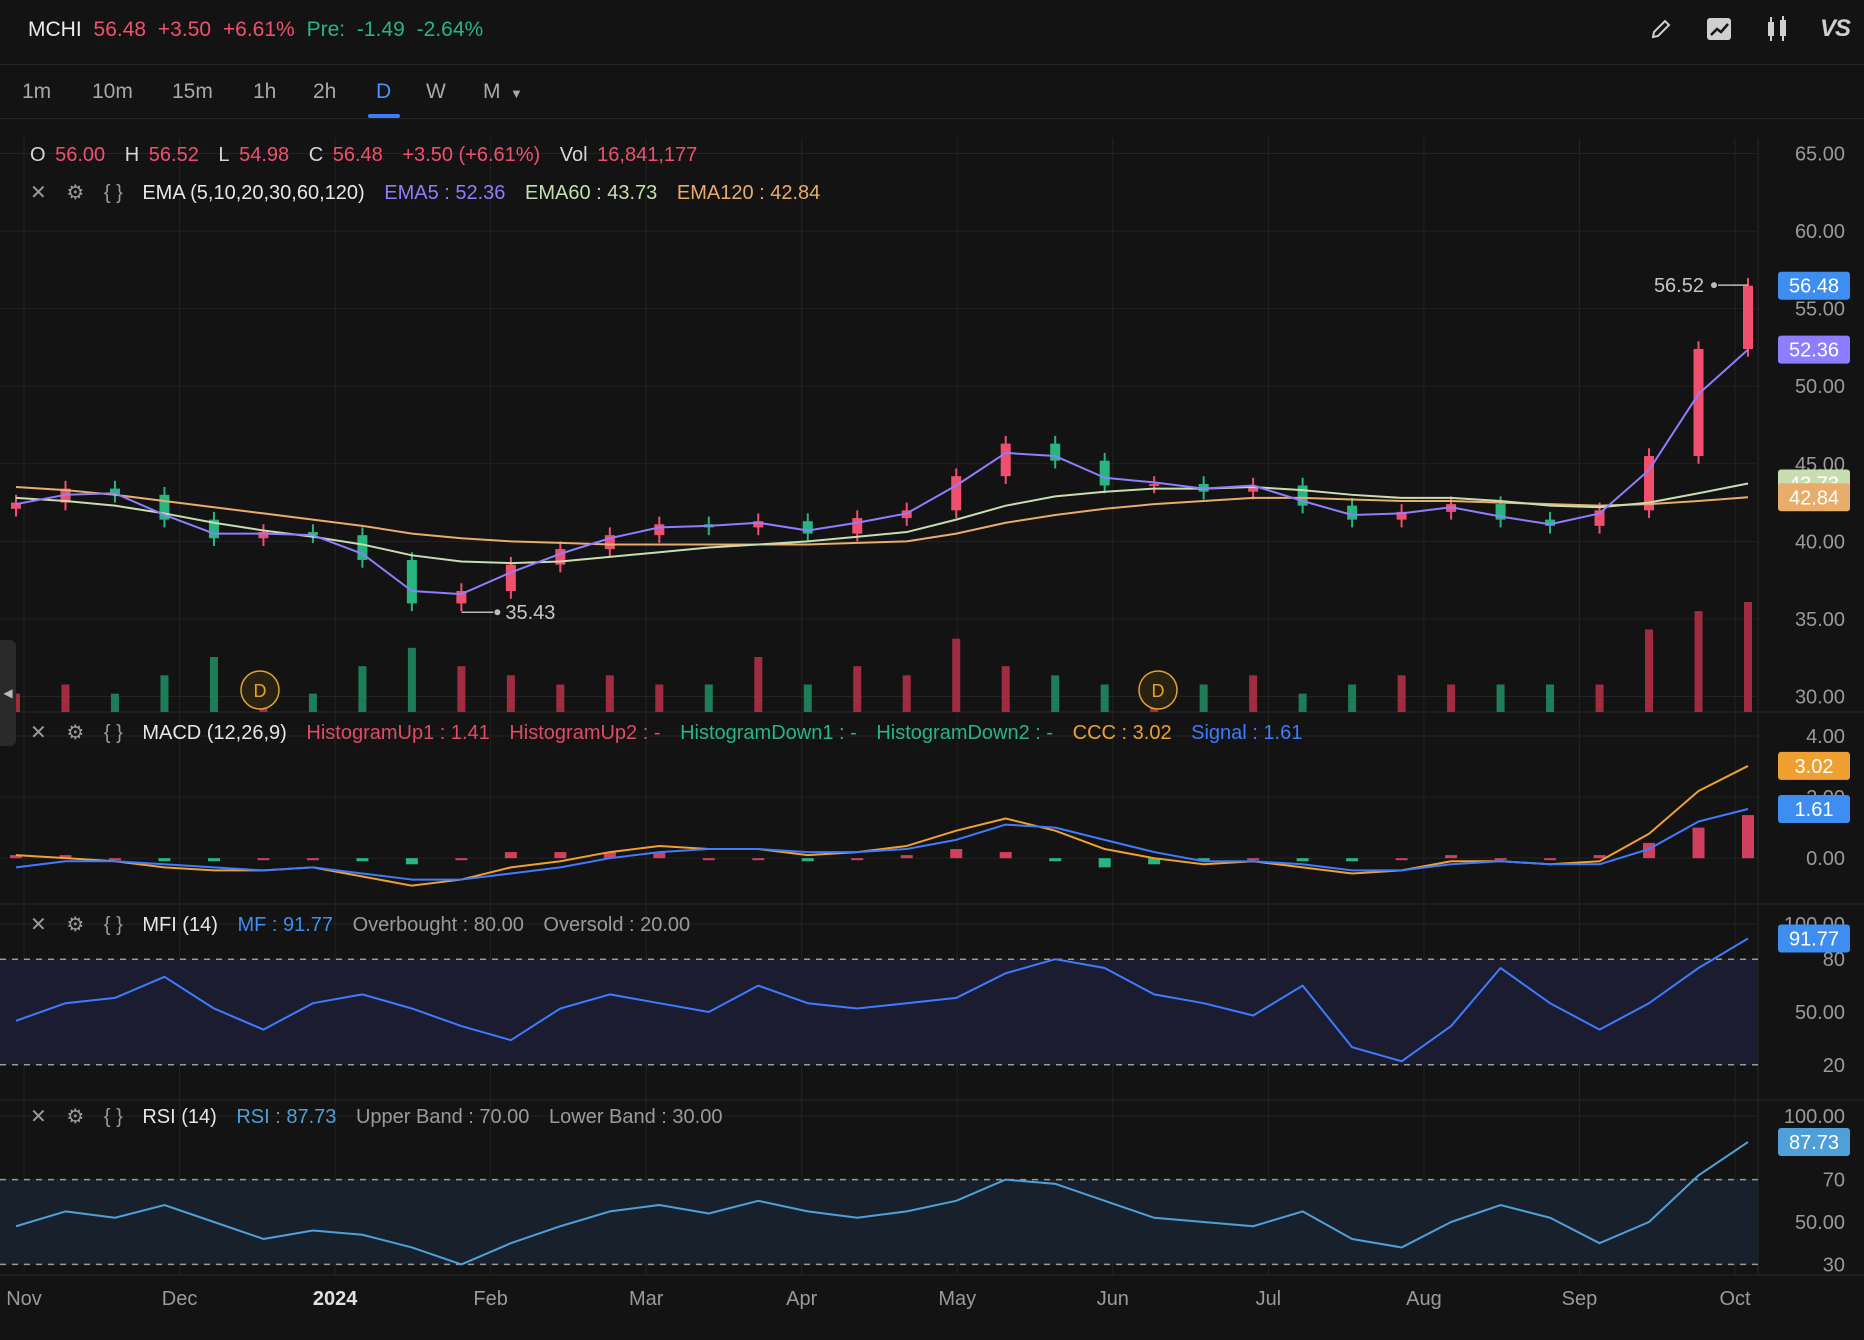  Describe the element at coordinates (1719, 29) in the screenshot. I see `line-chart-icon` at that location.